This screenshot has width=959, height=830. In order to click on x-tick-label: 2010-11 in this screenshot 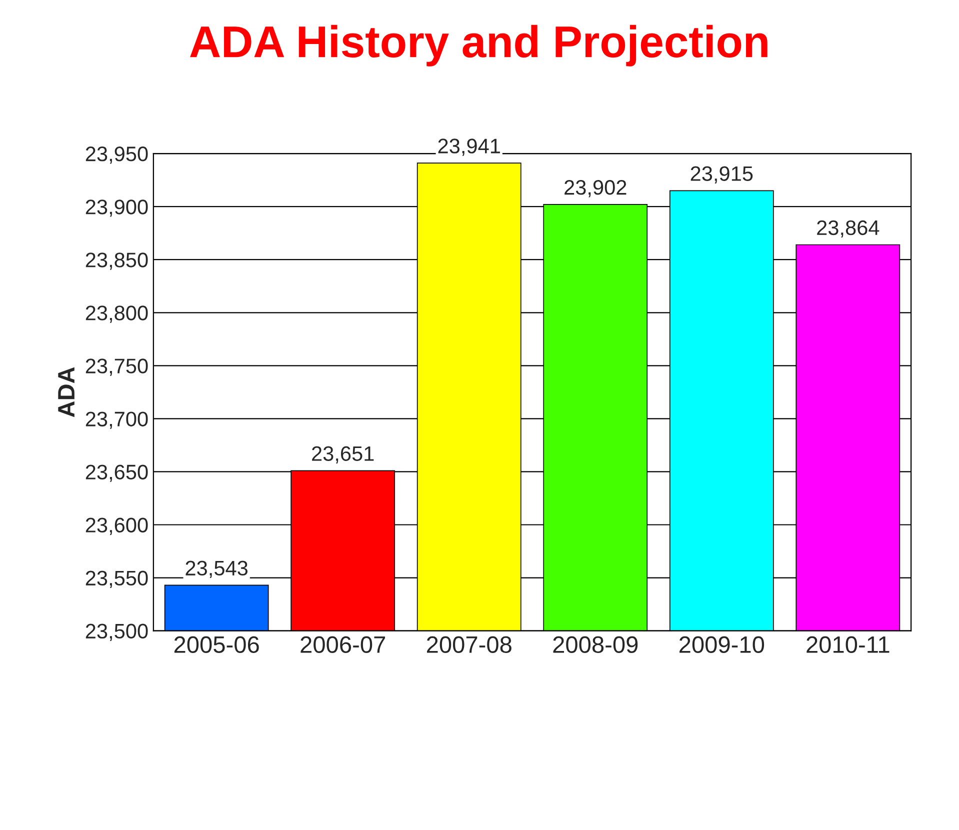, I will do `click(848, 645)`.